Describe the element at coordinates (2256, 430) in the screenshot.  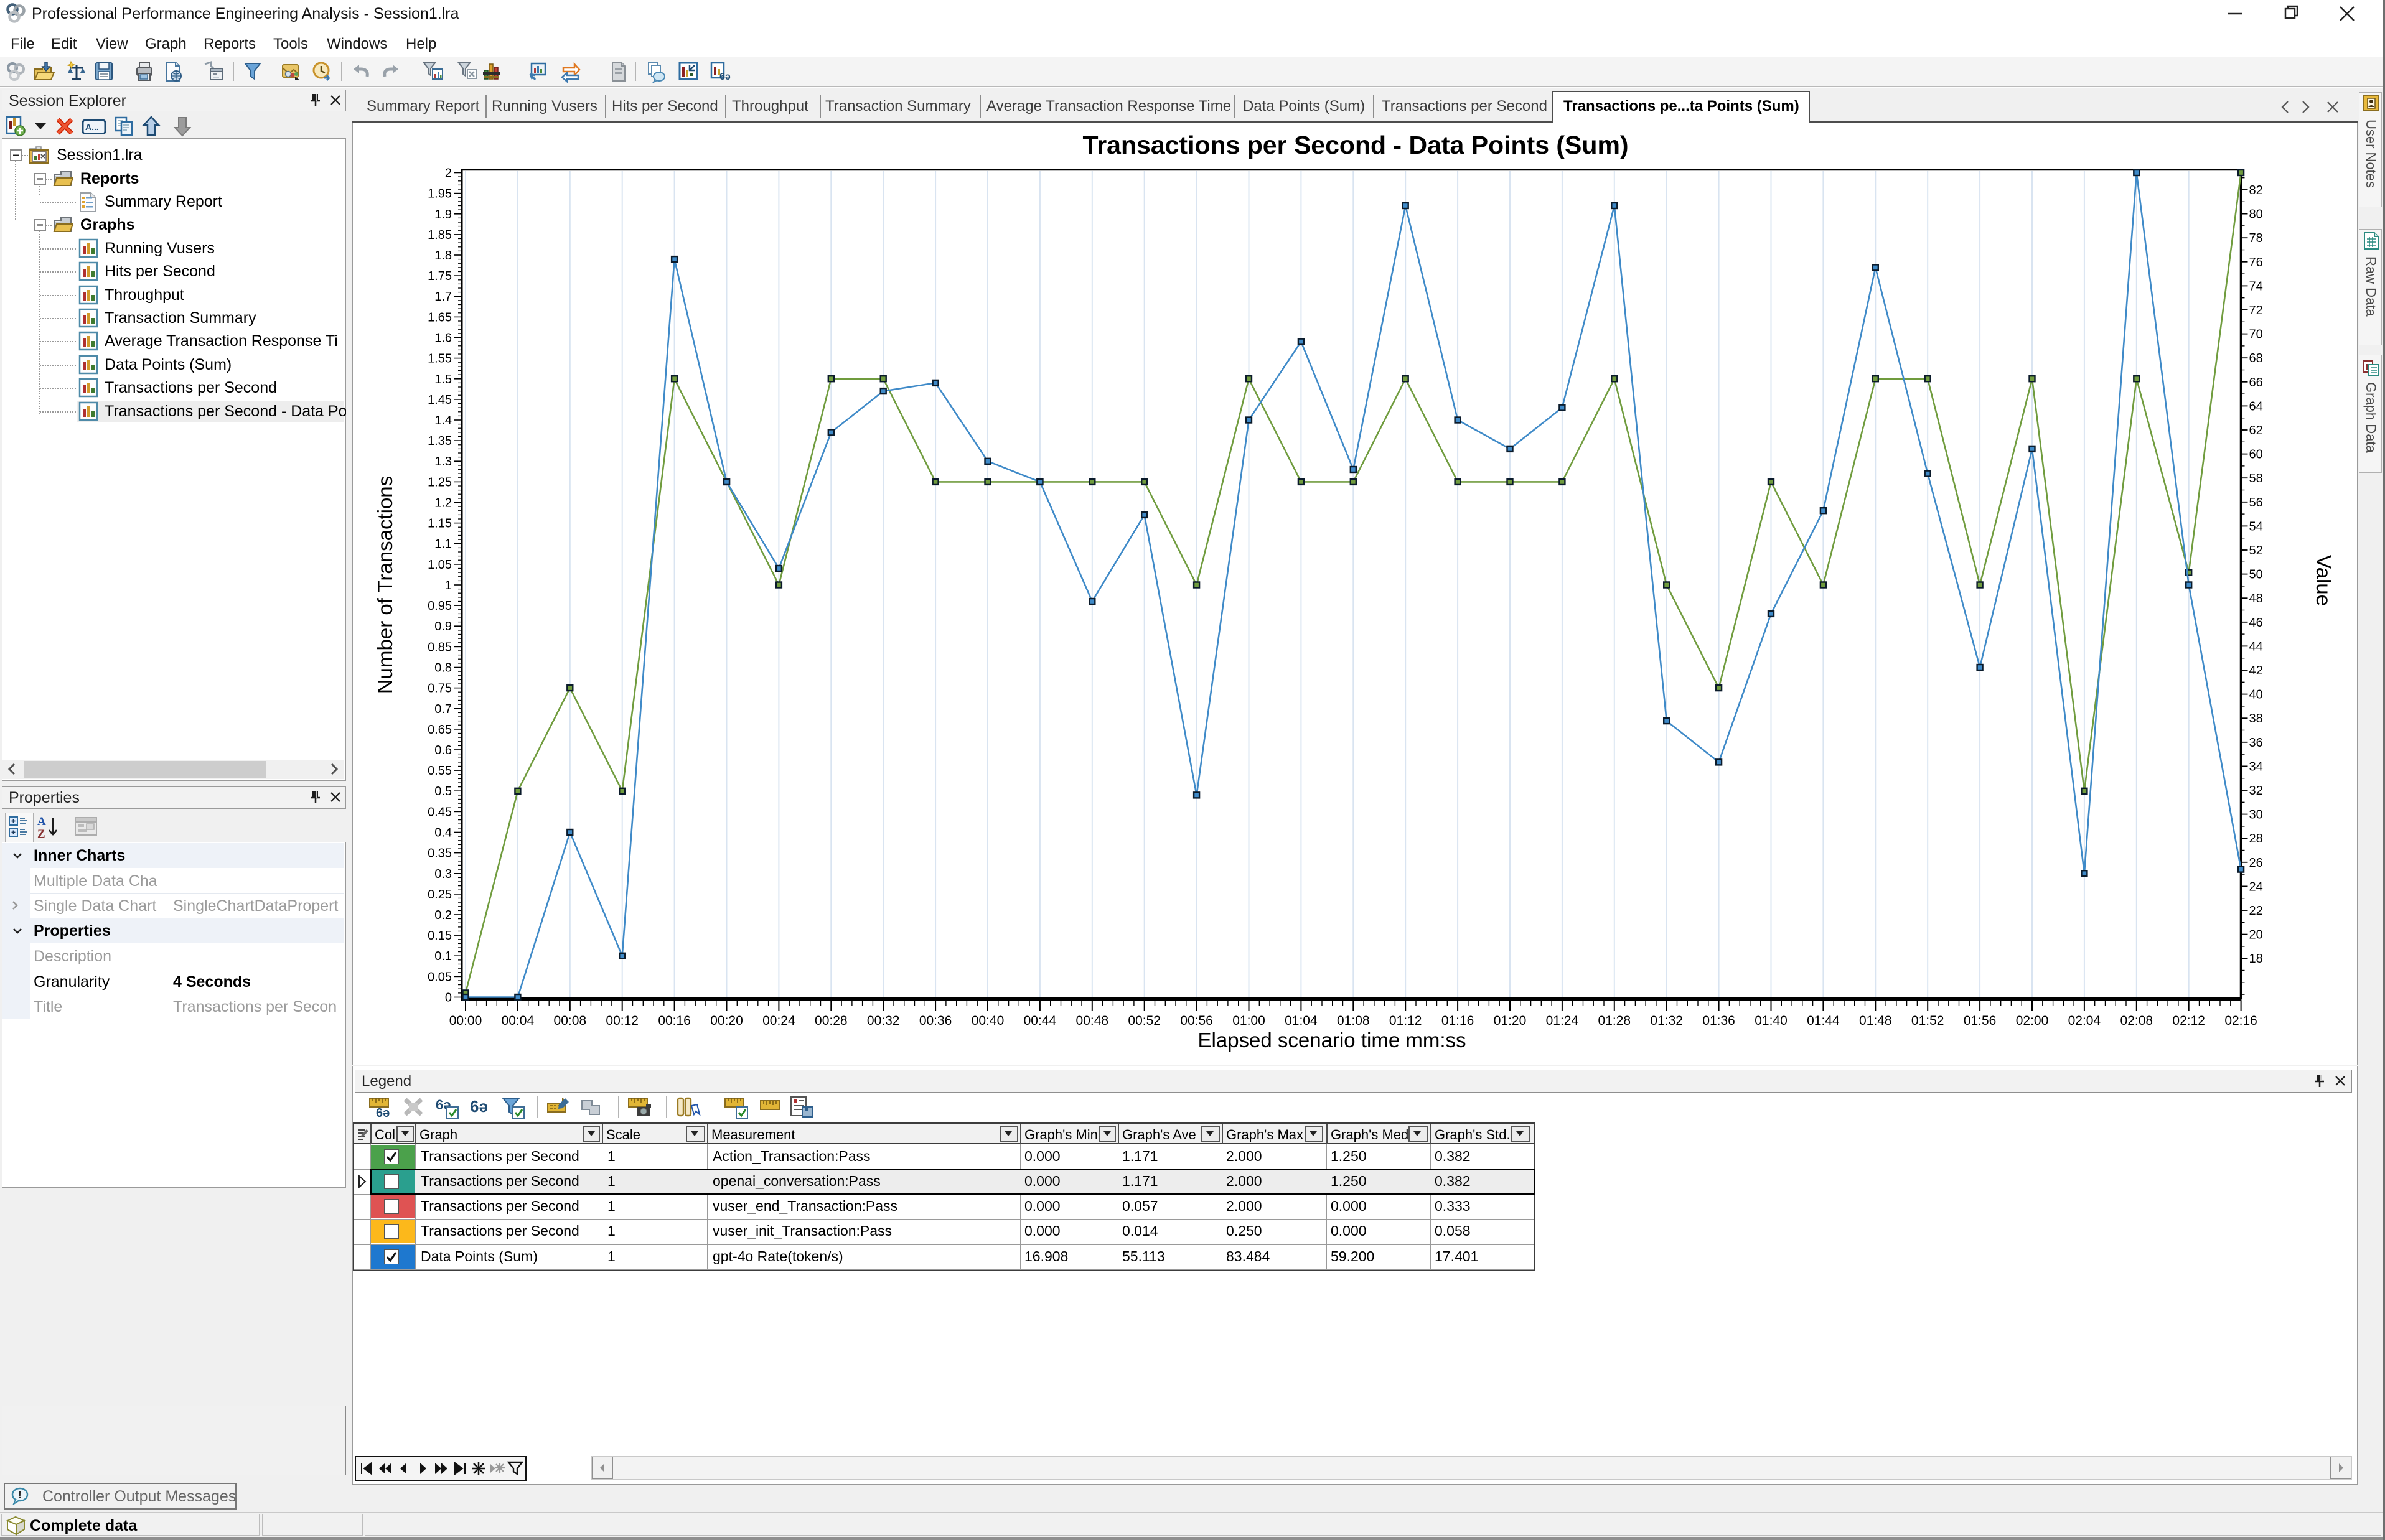
I see `svg-text: 62` at that location.